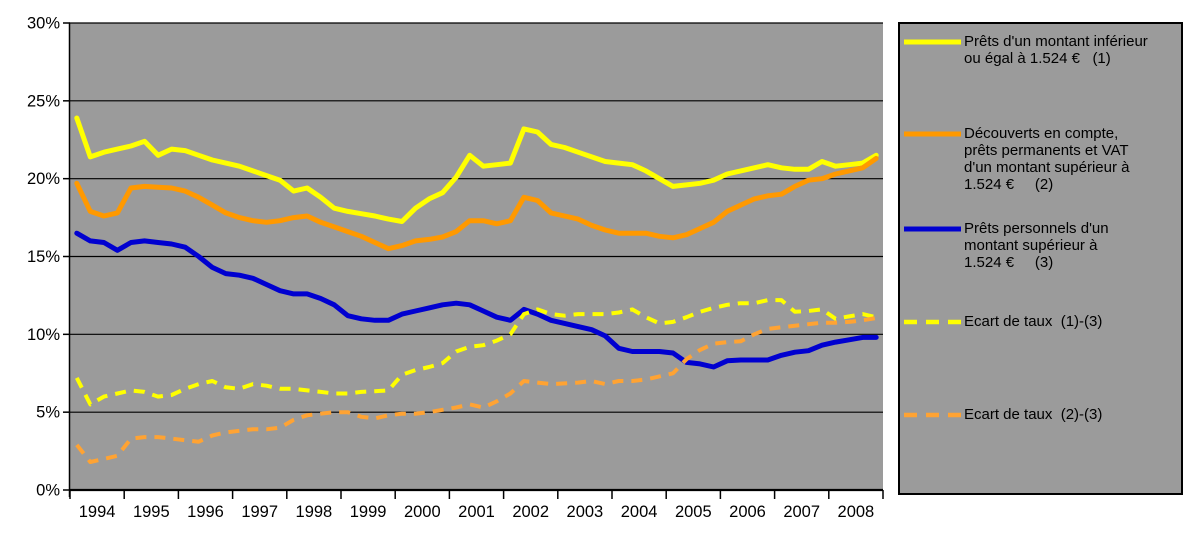  What do you see at coordinates (1036, 228) in the screenshot?
I see `legend-label-line: Prêts personnels d'un` at bounding box center [1036, 228].